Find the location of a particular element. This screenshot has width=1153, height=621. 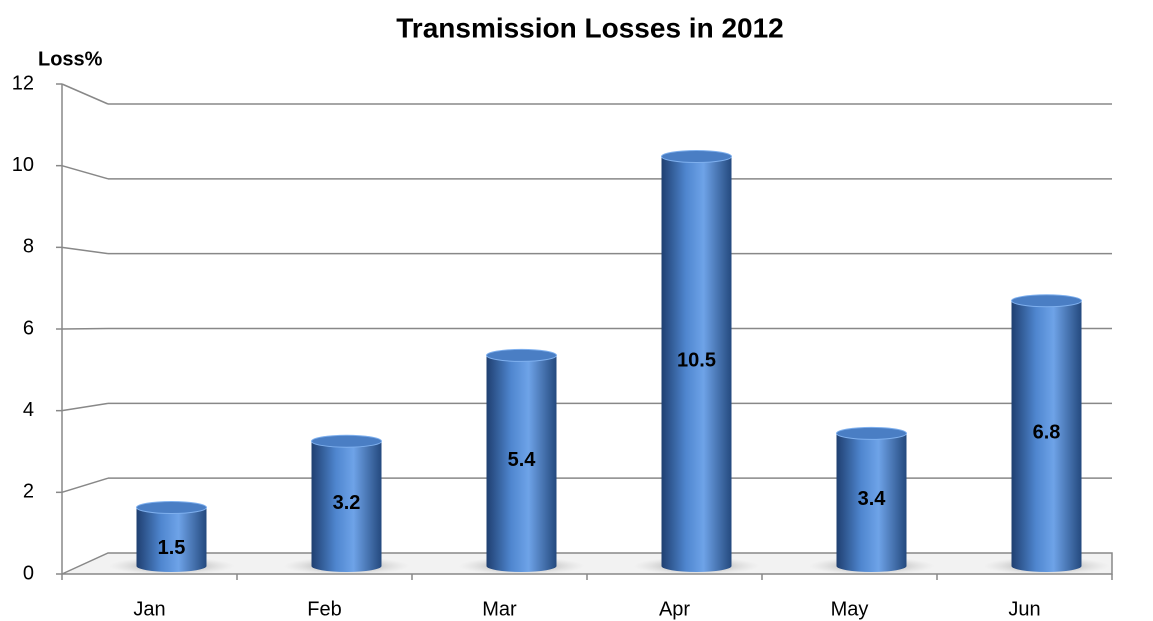

y-tick-label: 6 is located at coordinates (28, 328).